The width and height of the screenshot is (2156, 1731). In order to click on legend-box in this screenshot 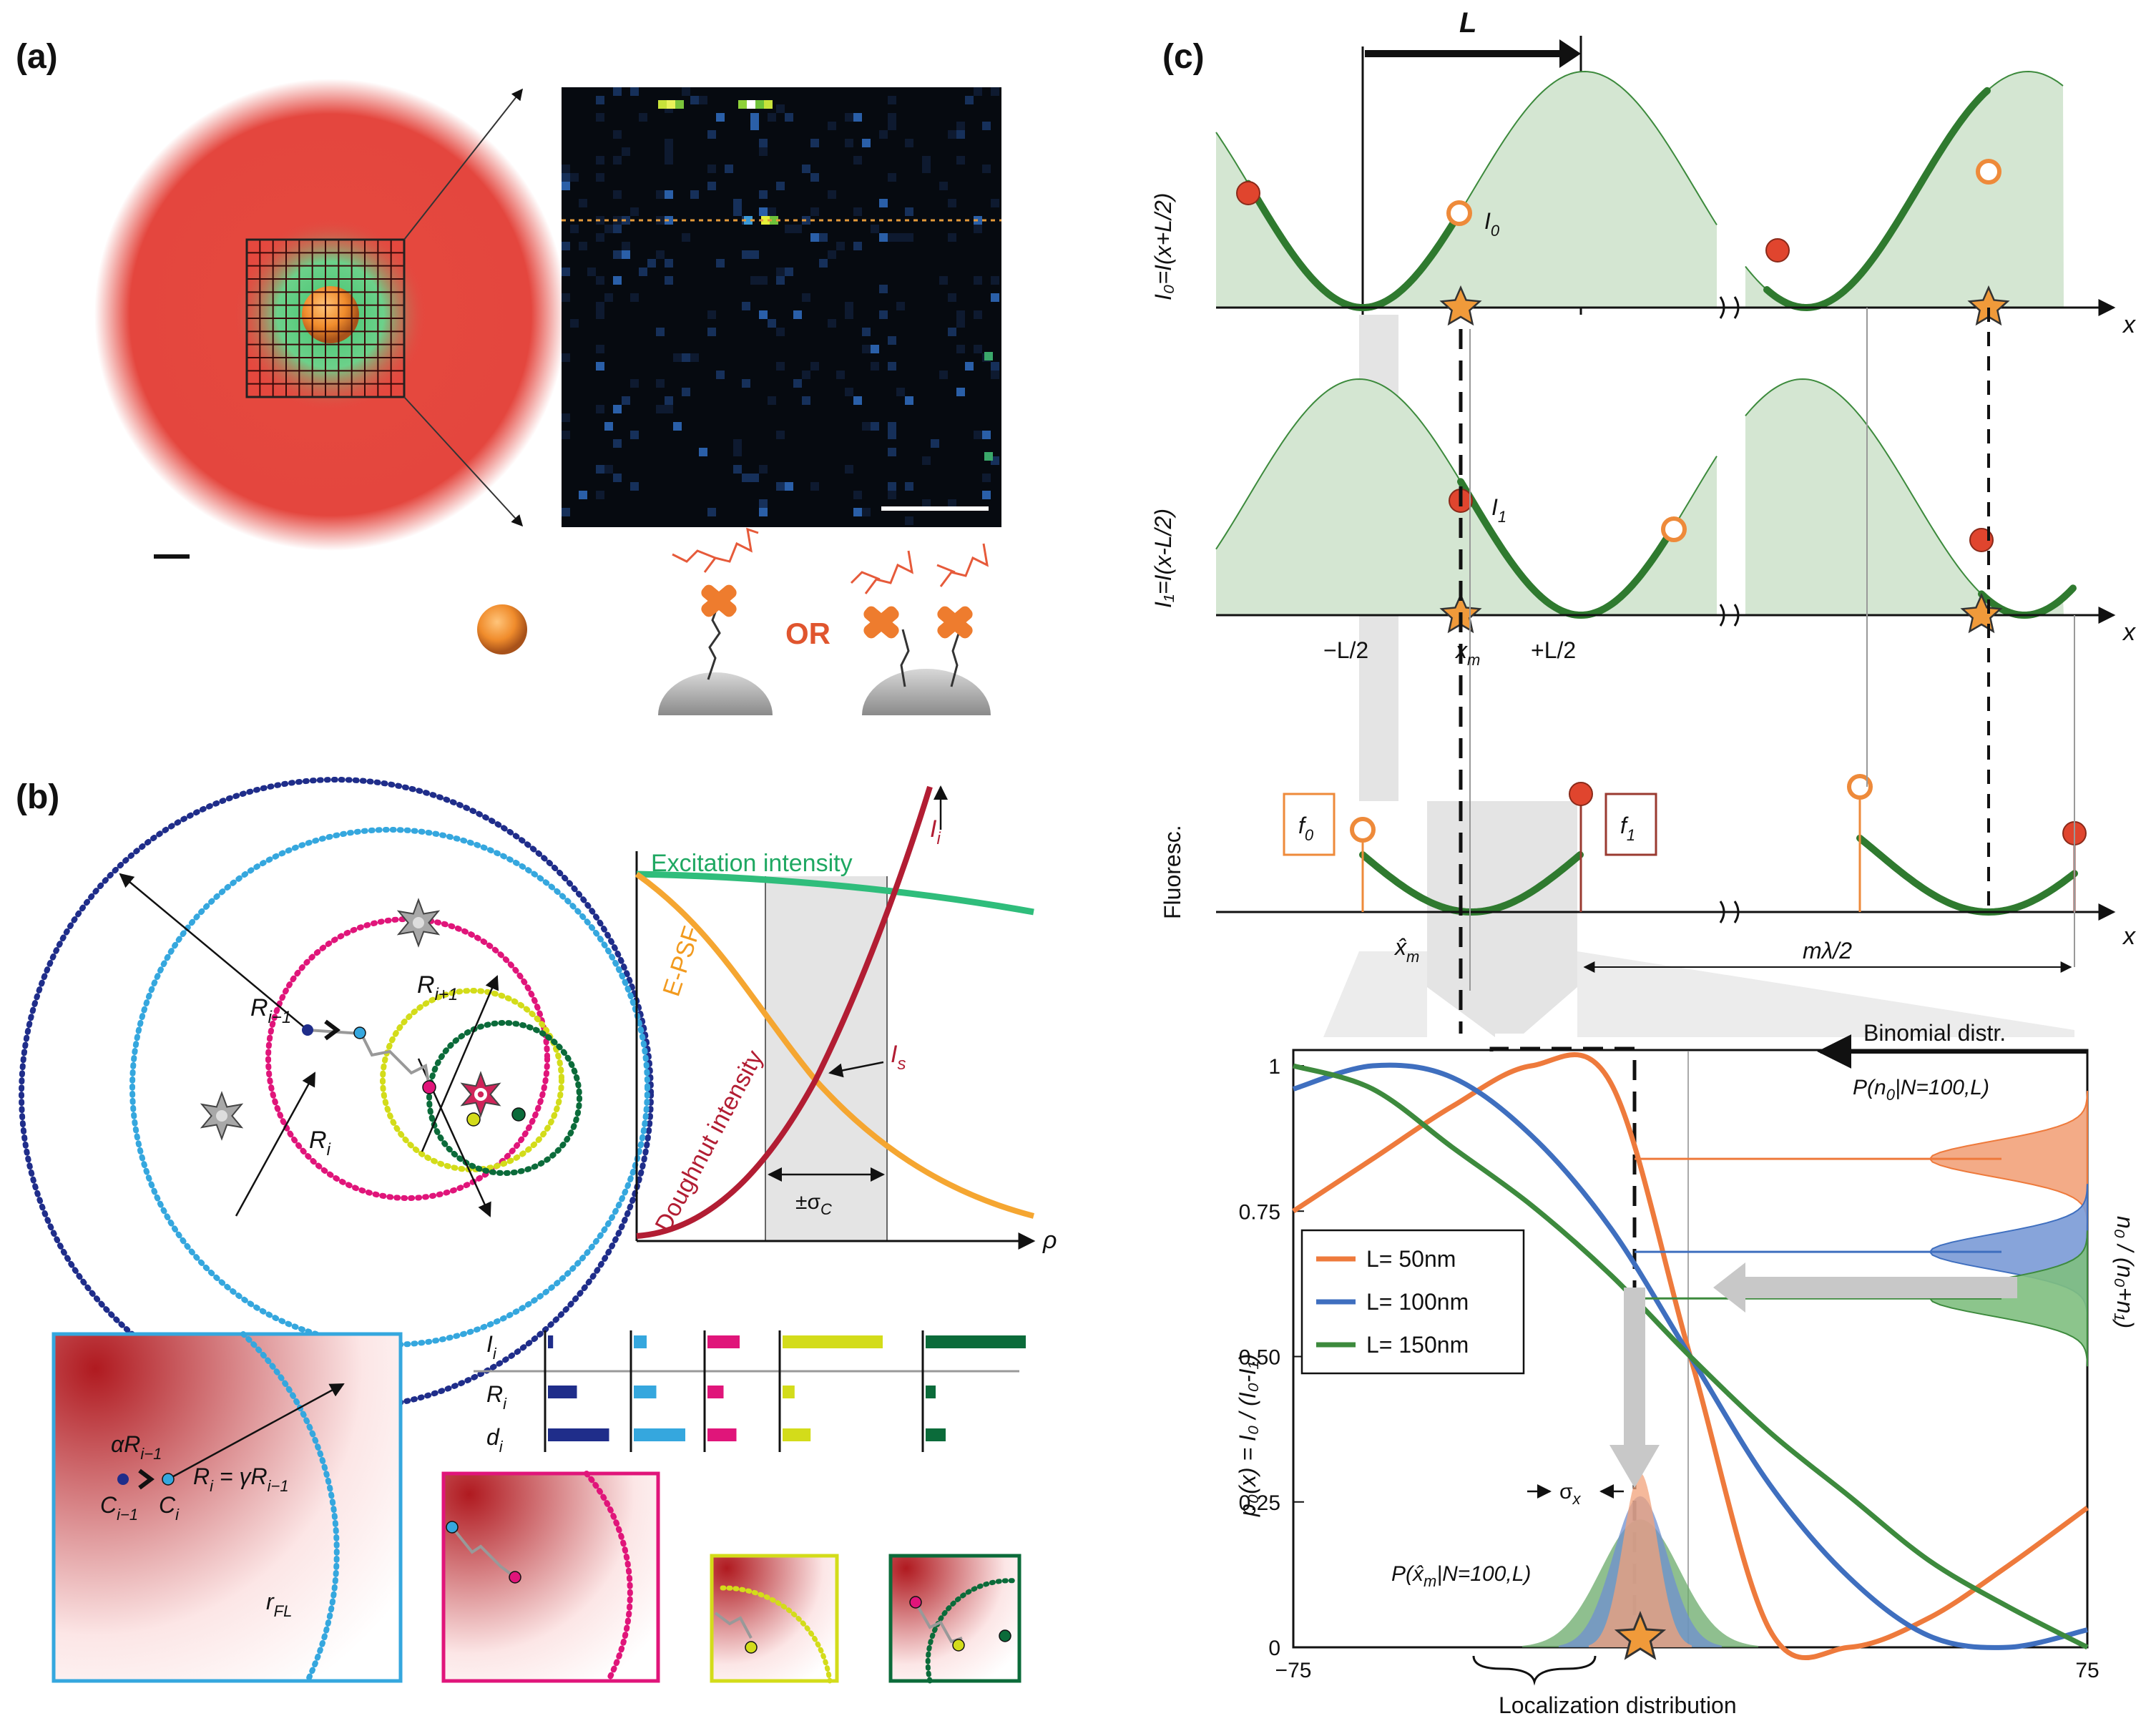, I will do `click(1413, 1302)`.